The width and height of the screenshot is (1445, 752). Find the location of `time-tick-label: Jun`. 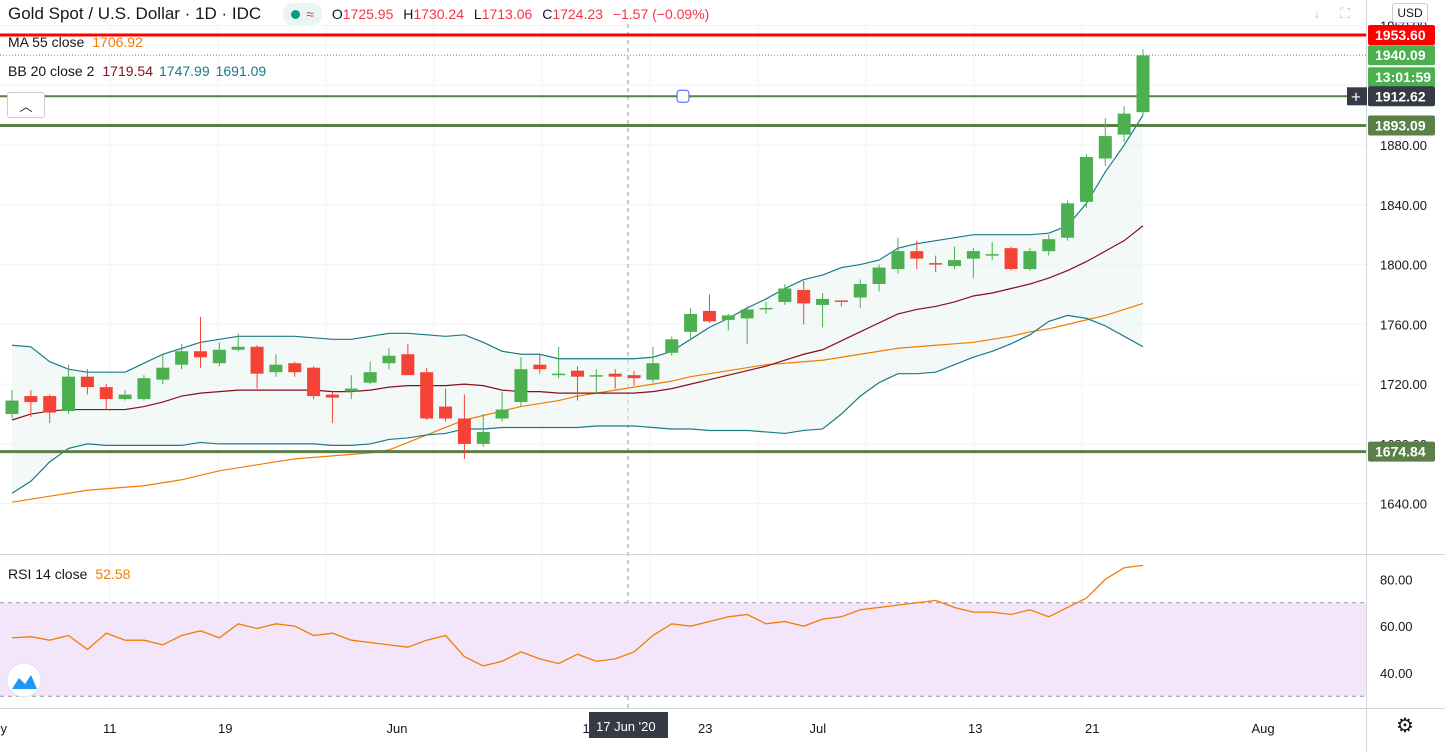

time-tick-label: Jun is located at coordinates (397, 728).